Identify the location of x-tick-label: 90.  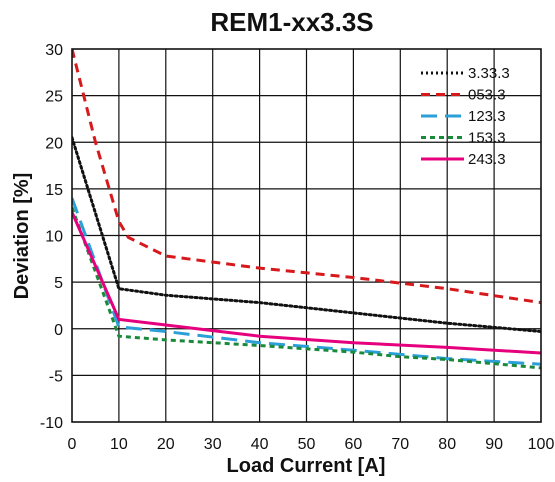
(494, 444).